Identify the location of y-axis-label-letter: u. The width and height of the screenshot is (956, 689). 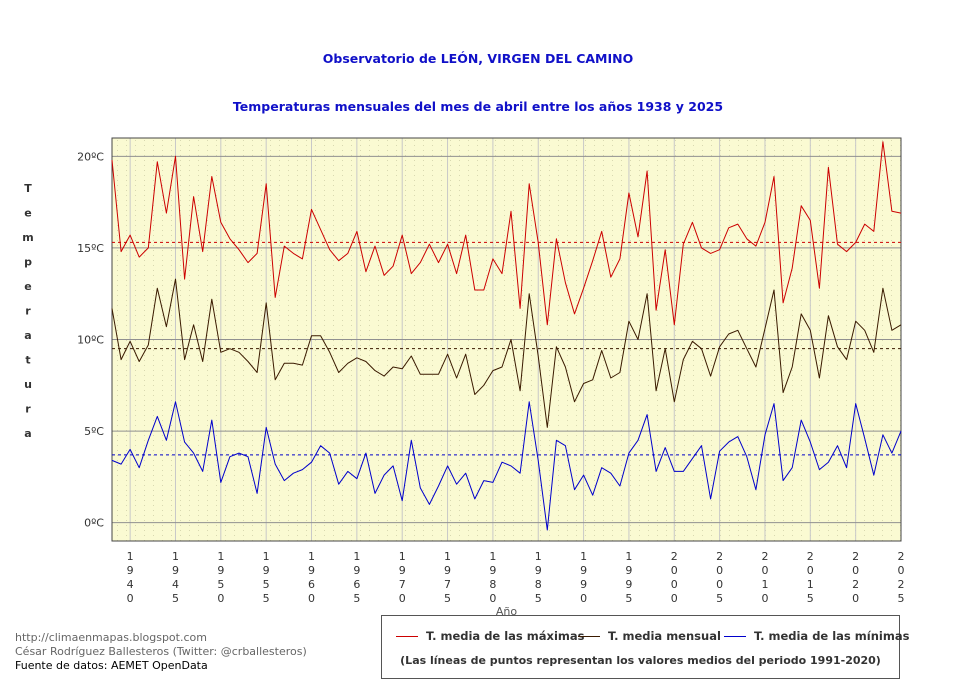
(28, 384).